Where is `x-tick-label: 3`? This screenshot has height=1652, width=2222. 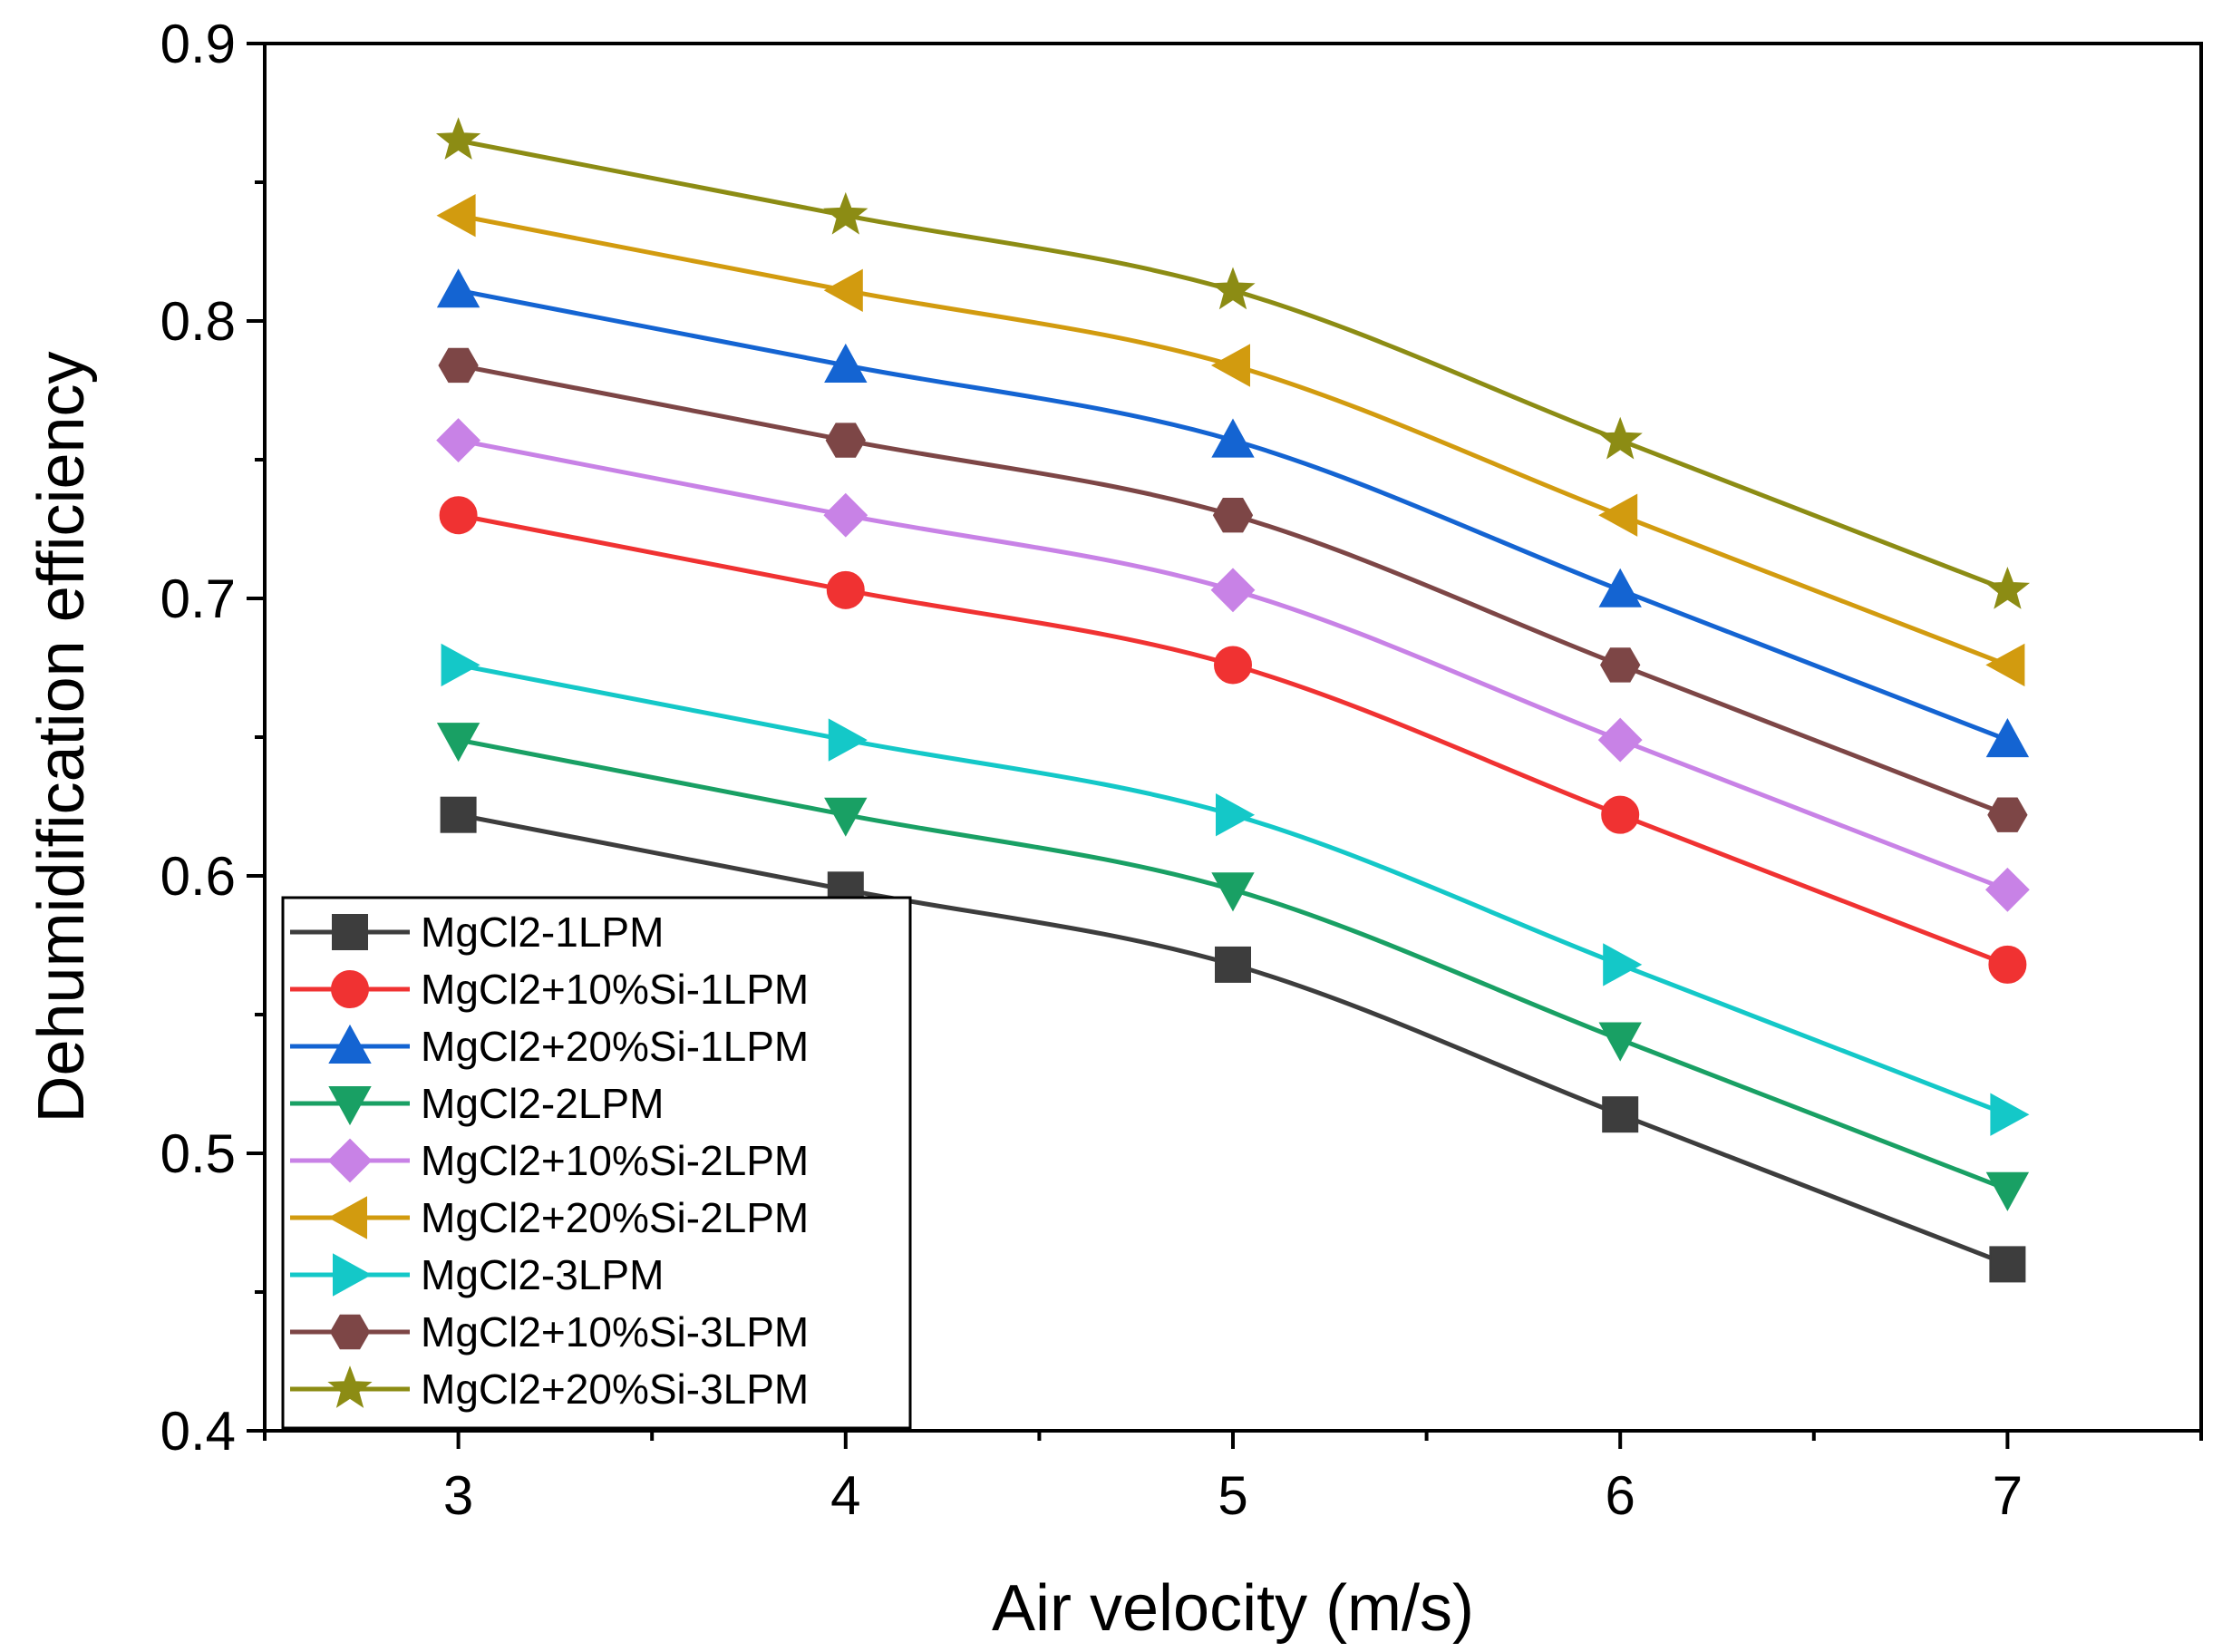 x-tick-label: 3 is located at coordinates (458, 1496).